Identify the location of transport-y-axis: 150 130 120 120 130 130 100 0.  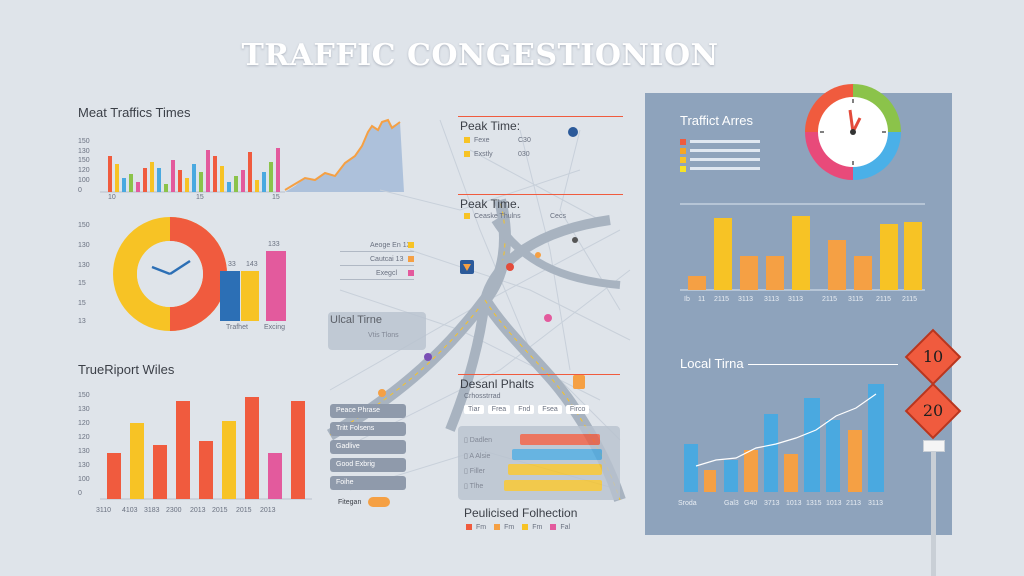
(84, 444).